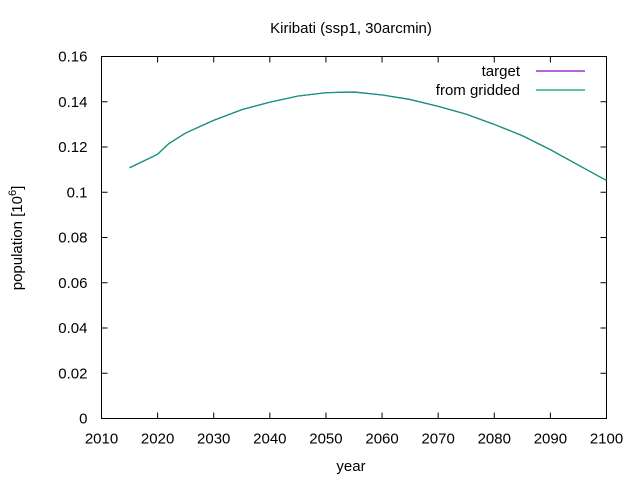 Image resolution: width=640 pixels, height=480 pixels. I want to click on y-tick-label: 0.16, so click(72, 57).